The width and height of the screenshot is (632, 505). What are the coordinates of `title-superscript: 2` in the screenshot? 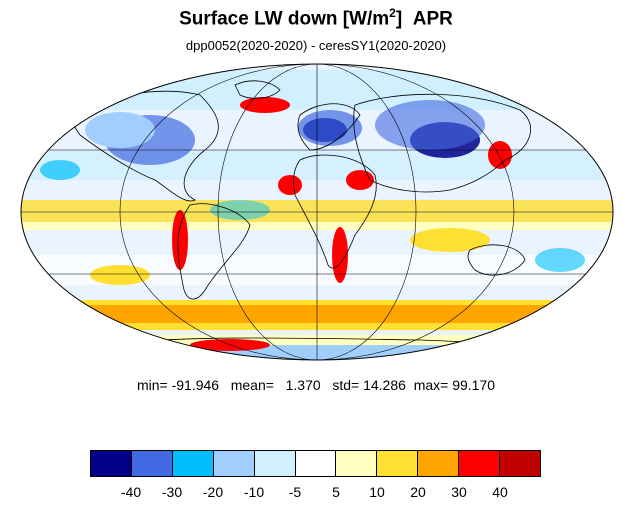 It's located at (392, 13).